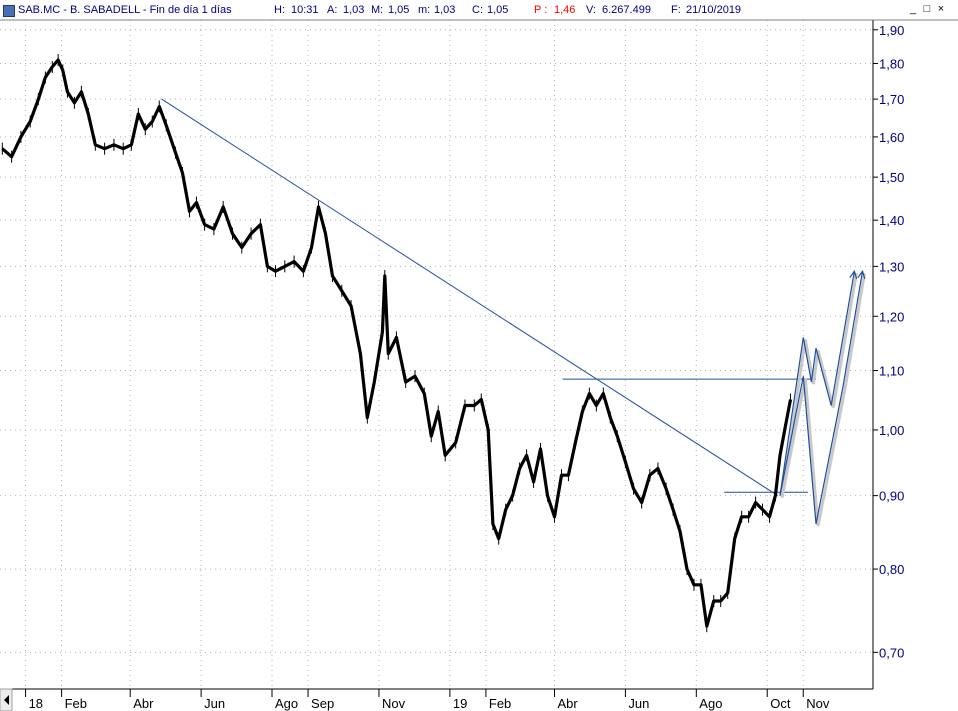 This screenshot has width=958, height=711. I want to click on low-label: m:, so click(424, 10).